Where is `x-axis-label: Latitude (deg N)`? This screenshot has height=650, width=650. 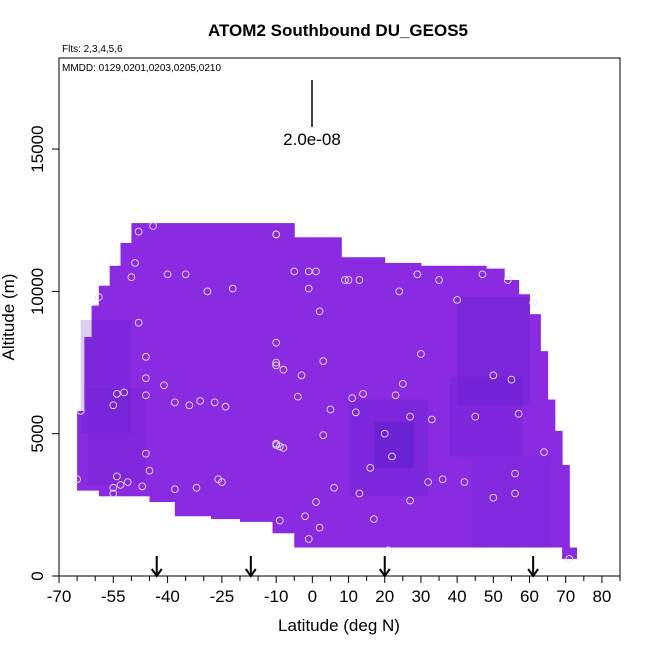
x-axis-label: Latitude (deg N) is located at coordinates (339, 625).